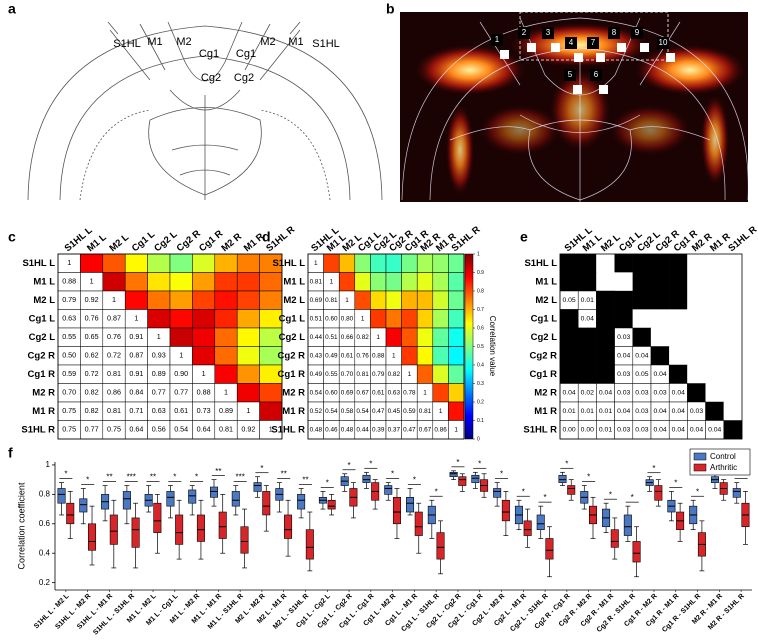 Image resolution: width=758 pixels, height=643 pixels. I want to click on cell-value: 0.72, so click(114, 355).